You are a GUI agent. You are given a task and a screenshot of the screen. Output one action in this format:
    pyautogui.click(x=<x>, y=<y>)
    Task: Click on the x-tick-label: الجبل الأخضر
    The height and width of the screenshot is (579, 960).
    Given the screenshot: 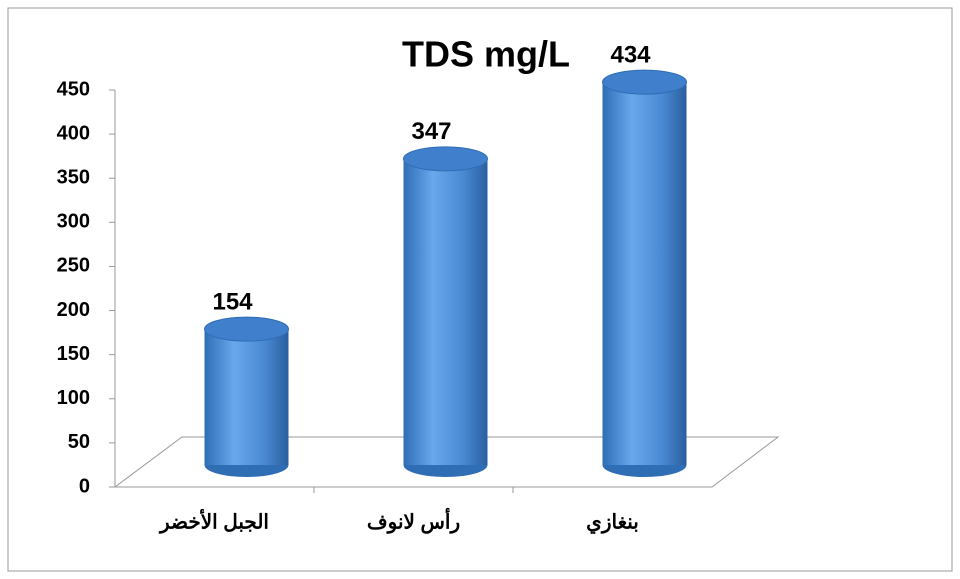 What is the action you would take?
    pyautogui.click(x=213, y=521)
    